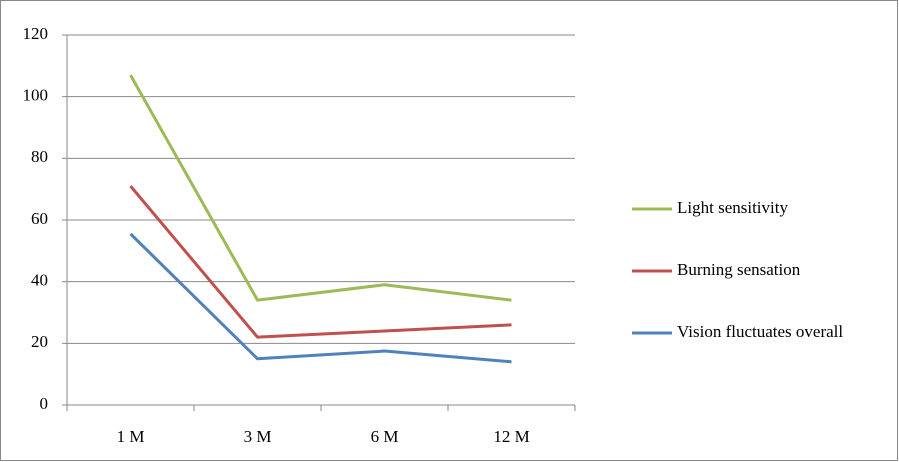 This screenshot has height=462, width=899. What do you see at coordinates (258, 436) in the screenshot?
I see `x-tick-label: 3 M` at bounding box center [258, 436].